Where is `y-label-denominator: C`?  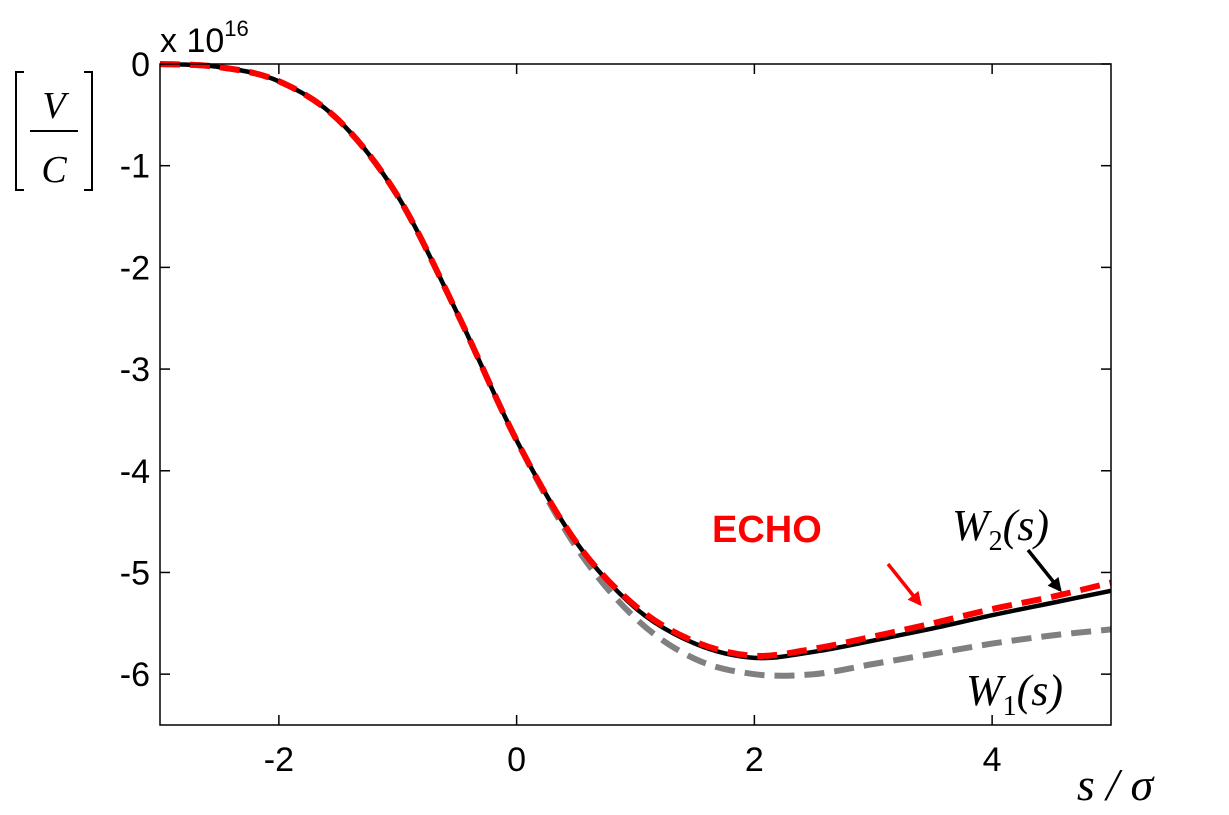
y-label-denominator: C is located at coordinates (54, 170).